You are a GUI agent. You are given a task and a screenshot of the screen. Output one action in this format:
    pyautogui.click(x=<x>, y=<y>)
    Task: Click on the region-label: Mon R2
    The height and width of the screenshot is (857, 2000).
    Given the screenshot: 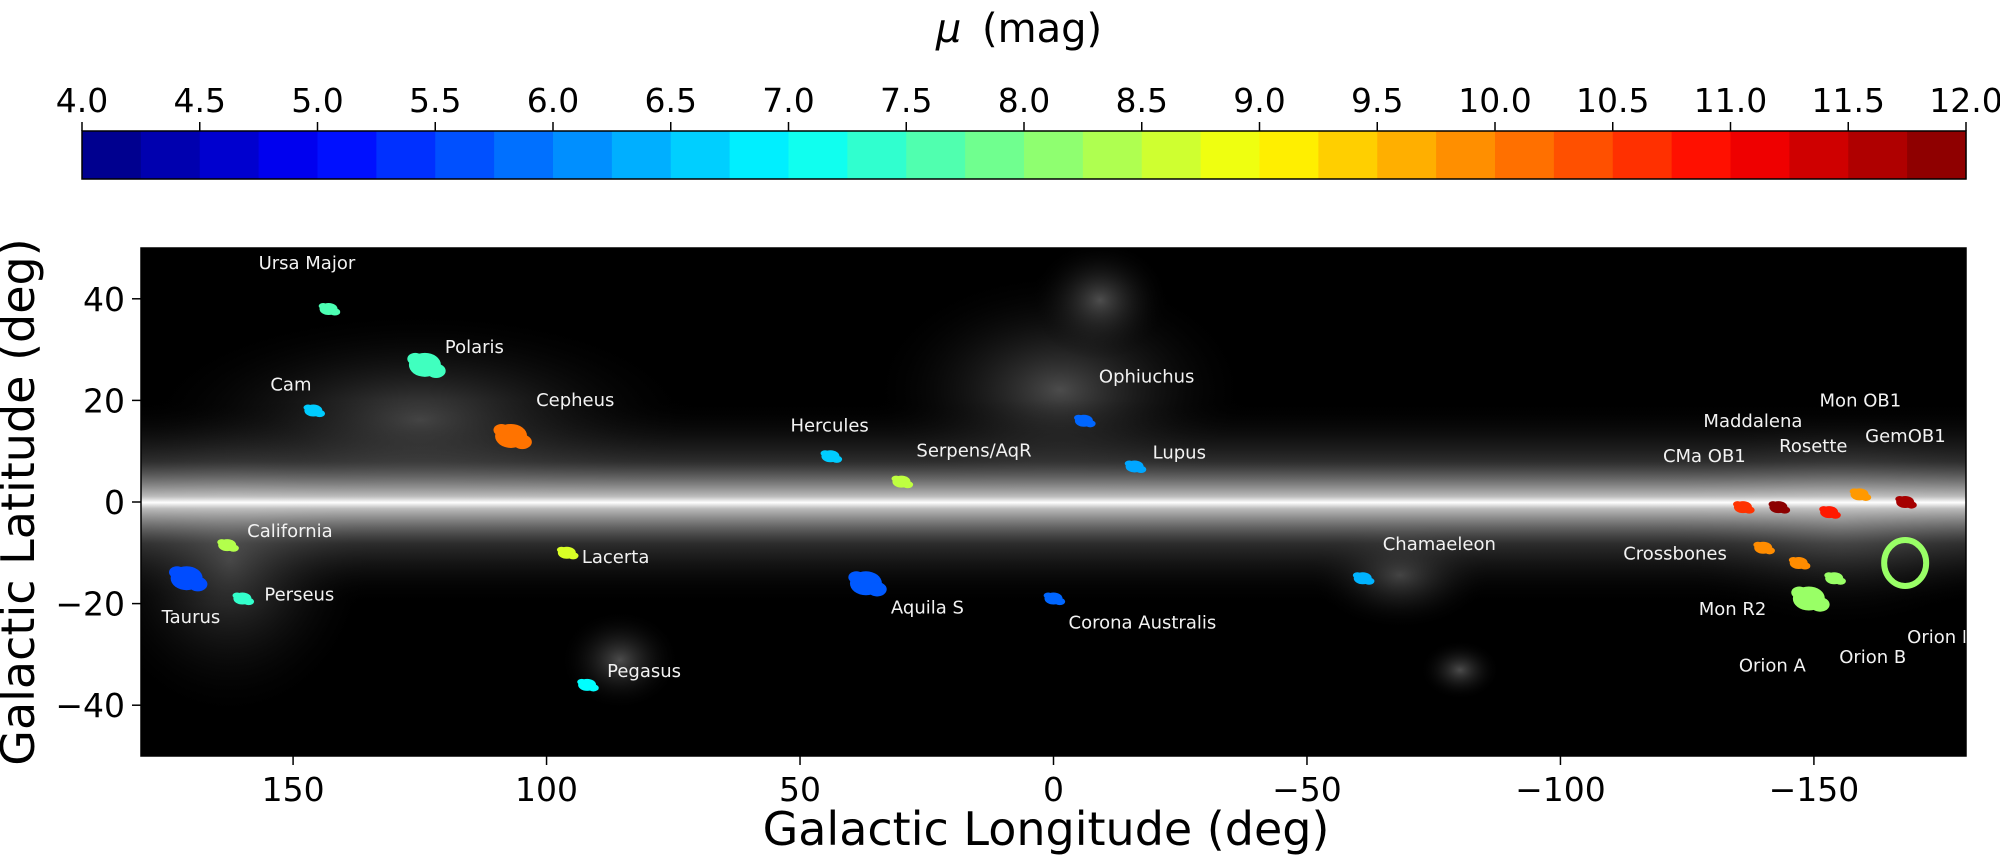 What is the action you would take?
    pyautogui.click(x=1733, y=609)
    